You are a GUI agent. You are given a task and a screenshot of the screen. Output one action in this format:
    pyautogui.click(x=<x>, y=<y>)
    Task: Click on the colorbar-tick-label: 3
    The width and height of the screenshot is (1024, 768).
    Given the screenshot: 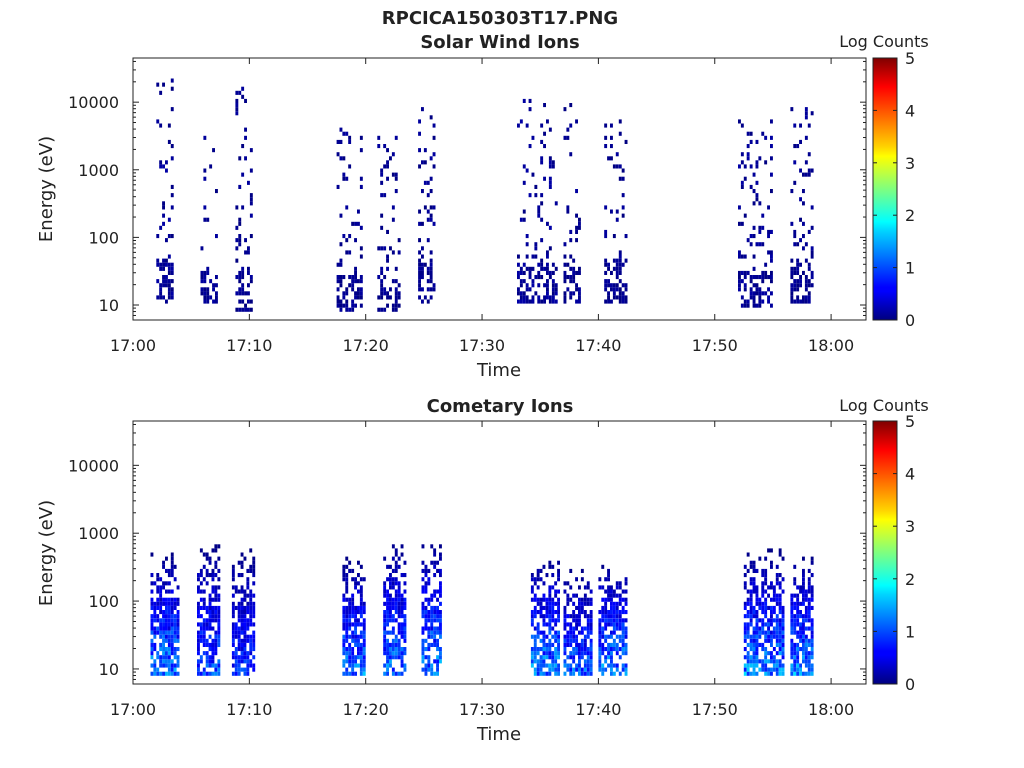 What is the action you would take?
    pyautogui.click(x=910, y=163)
    